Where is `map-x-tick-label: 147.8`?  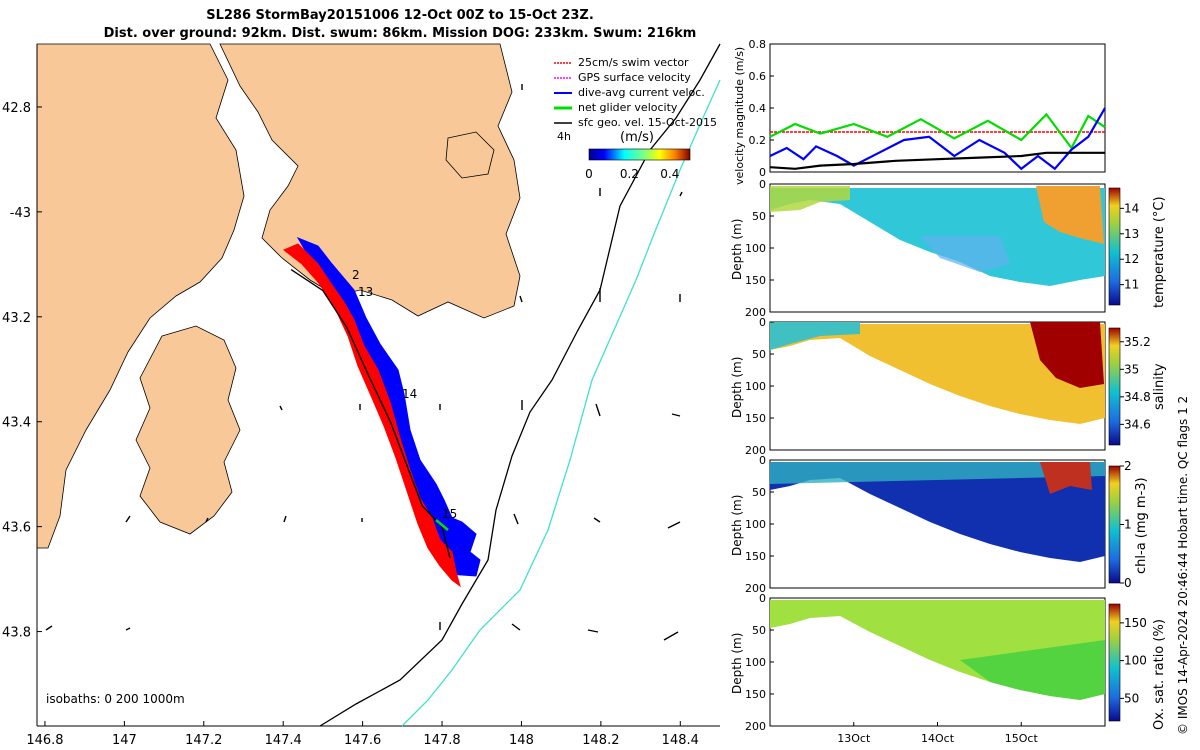
map-x-tick-label: 147.8 is located at coordinates (441, 740).